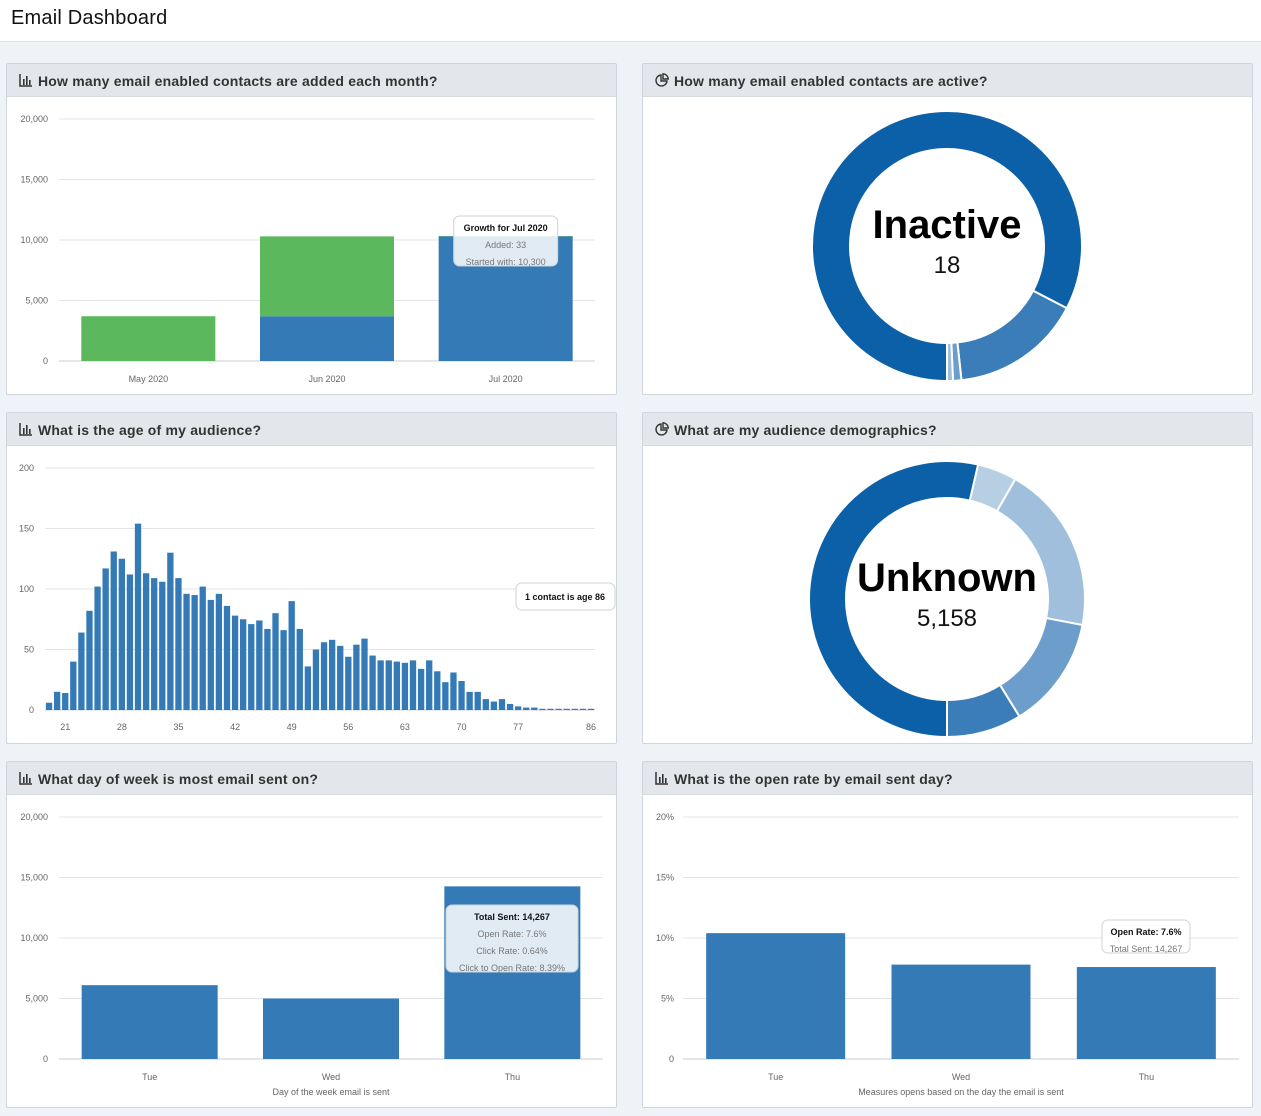 This screenshot has height=1116, width=1261. What do you see at coordinates (26, 589) in the screenshot?
I see `y-tick-label: 100` at bounding box center [26, 589].